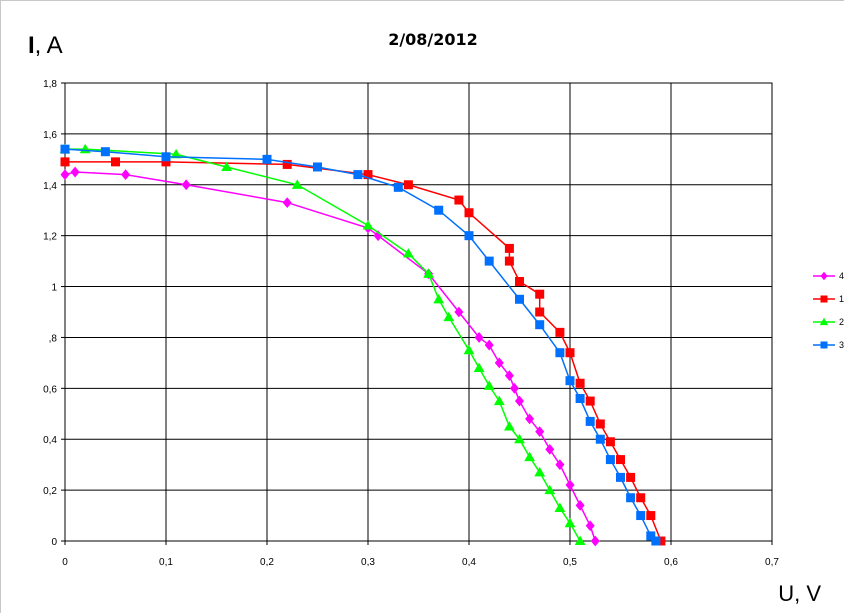 The height and width of the screenshot is (614, 844). I want to click on x-axis-label: U, V, so click(799, 593).